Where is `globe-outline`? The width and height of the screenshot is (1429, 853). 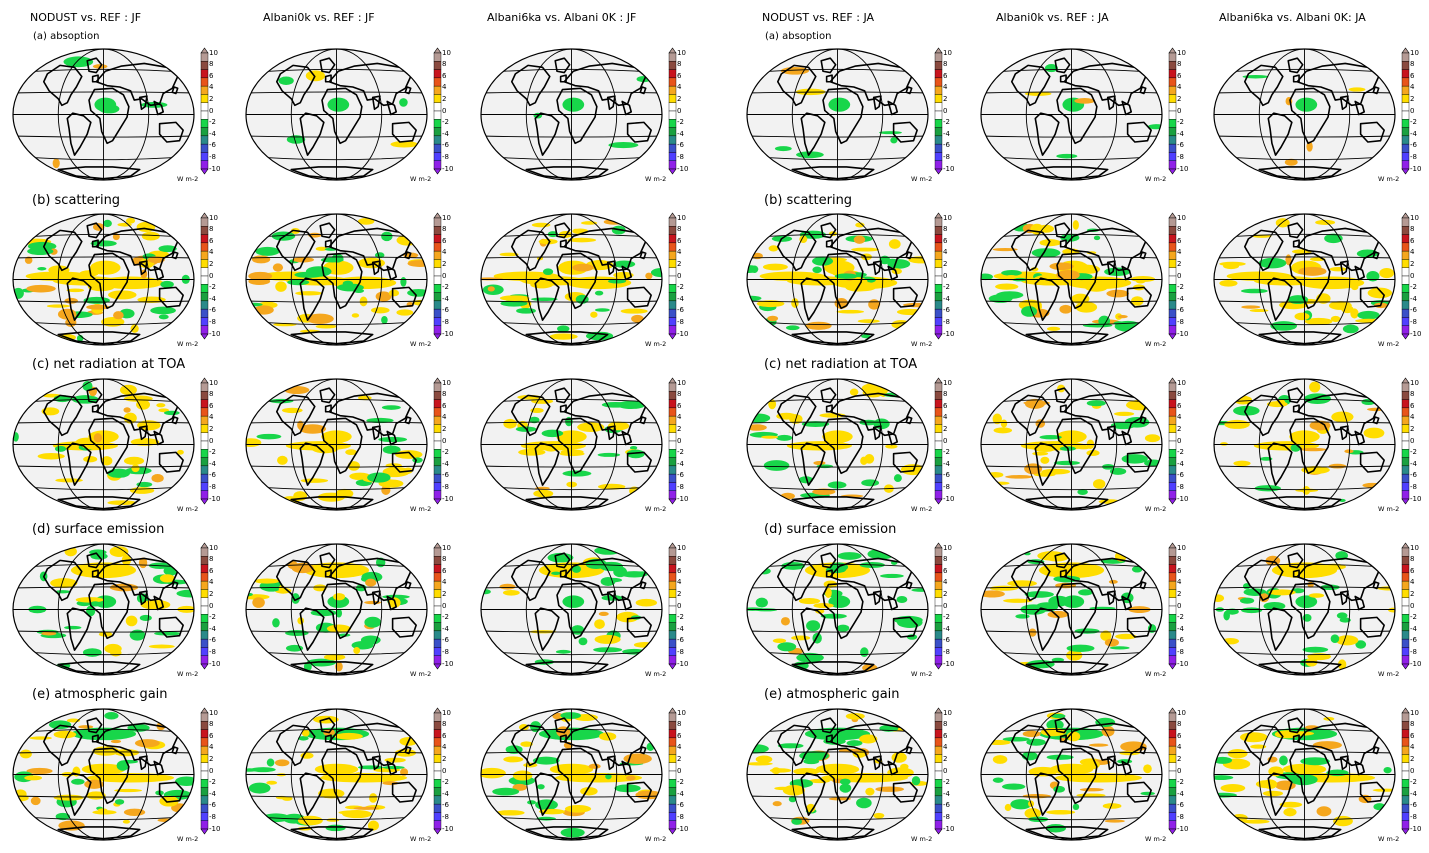
globe-outline is located at coordinates (837, 114).